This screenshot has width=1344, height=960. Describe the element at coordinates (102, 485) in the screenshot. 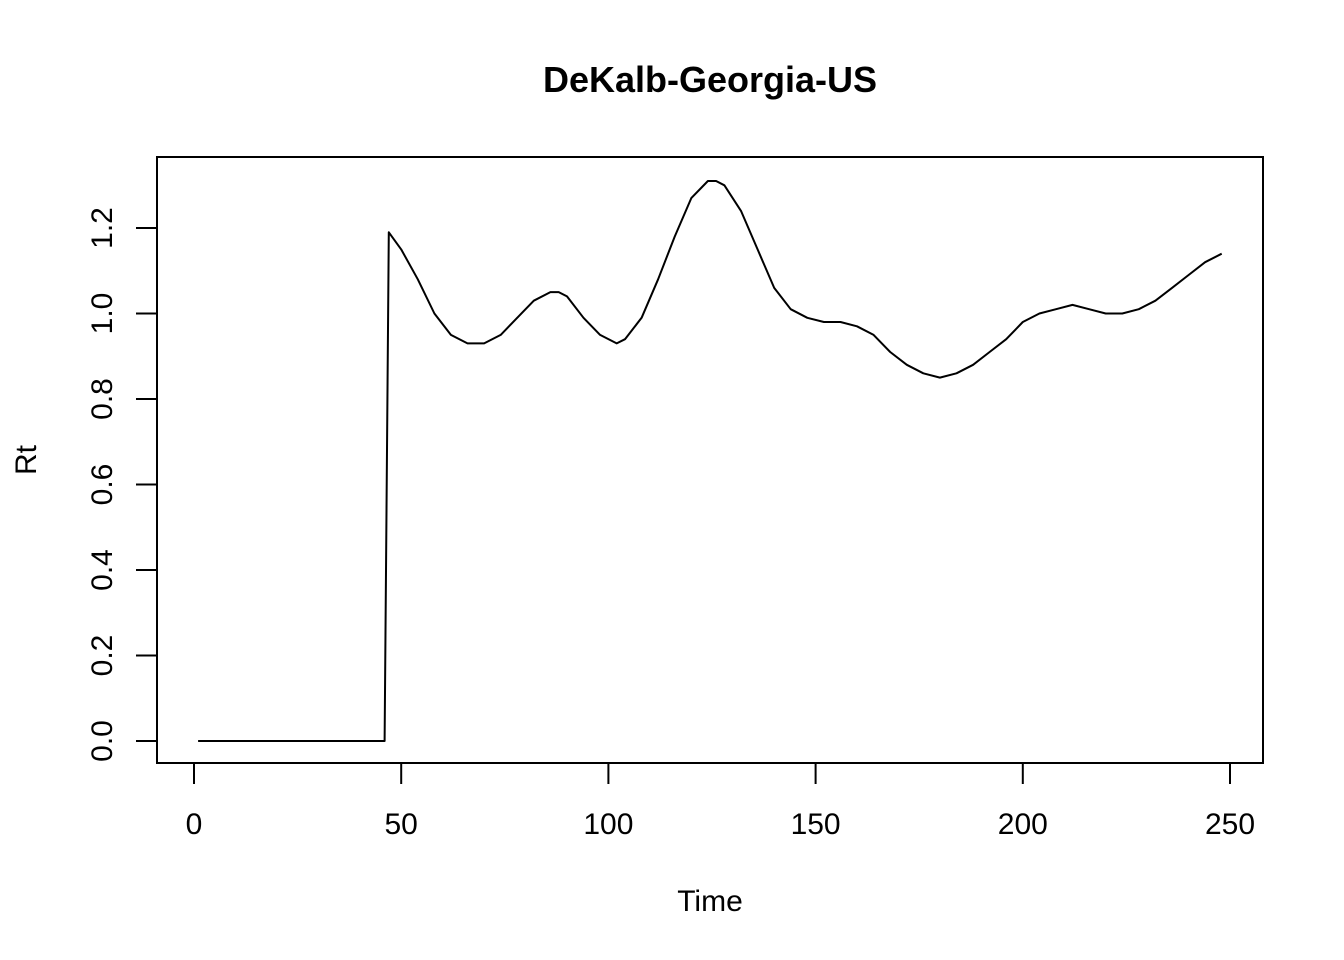

I see `y-tick-label: 0.6` at that location.